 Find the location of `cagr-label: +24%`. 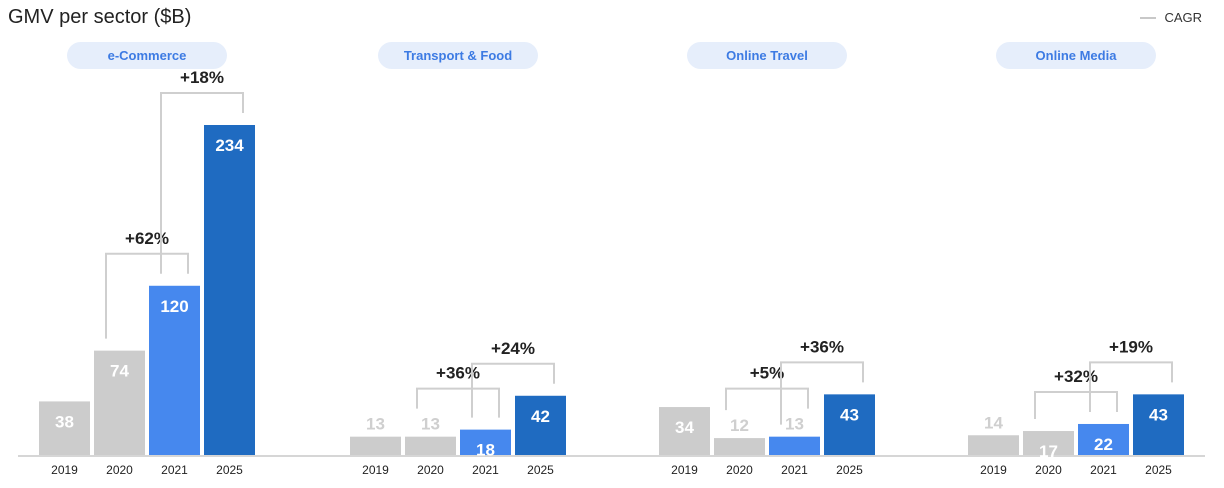

cagr-label: +24% is located at coordinates (513, 348).